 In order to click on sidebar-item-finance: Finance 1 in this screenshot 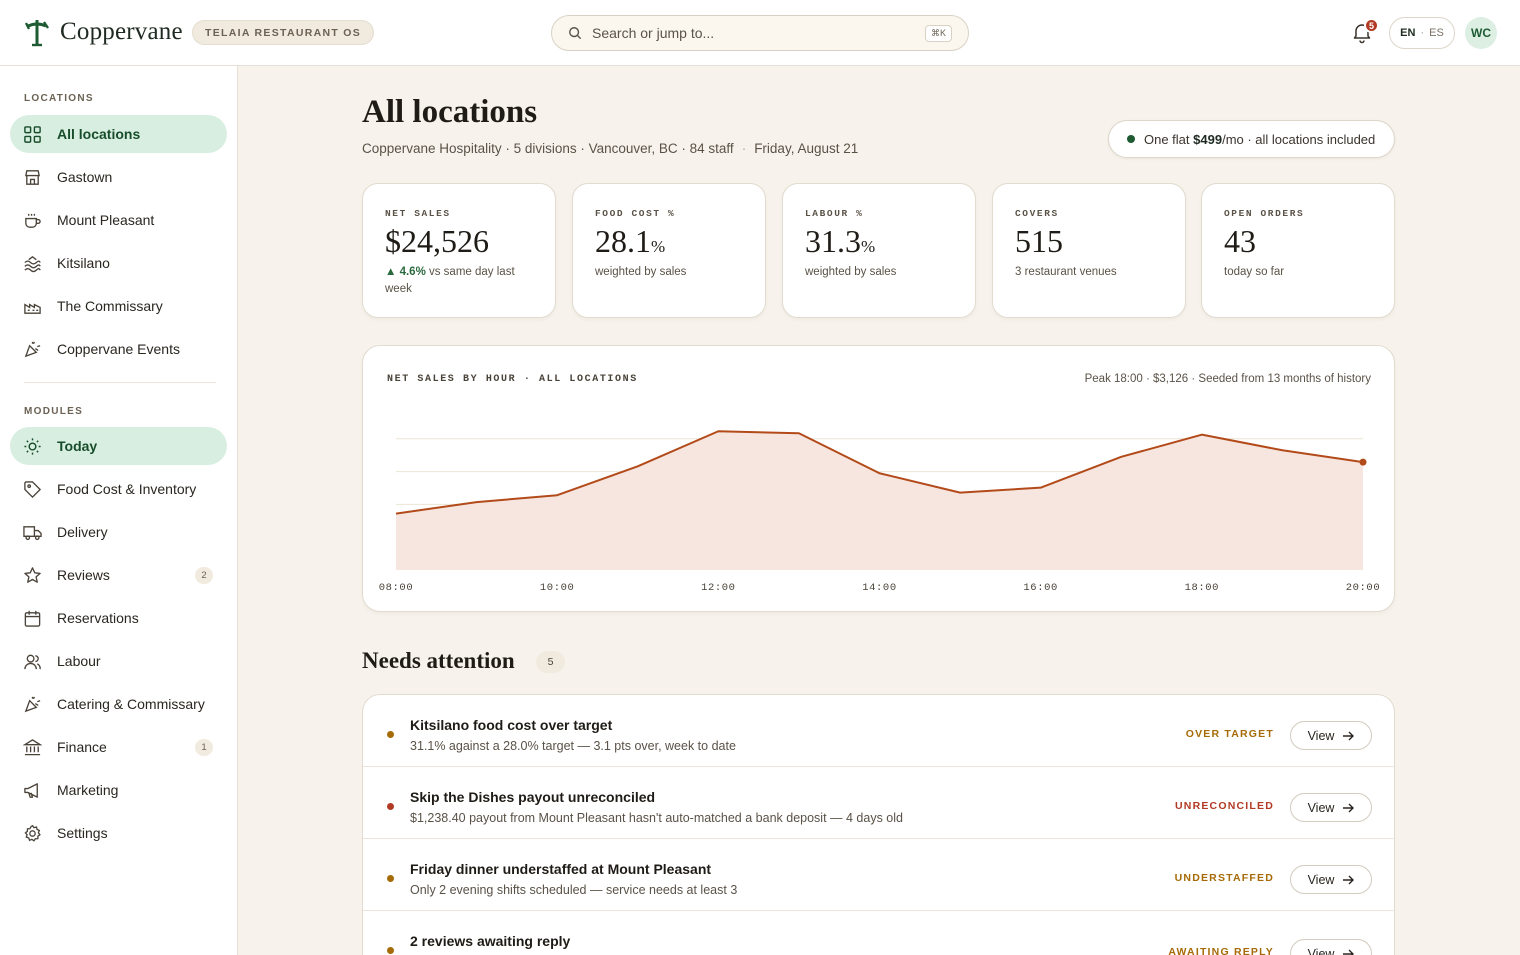, I will do `click(118, 747)`.